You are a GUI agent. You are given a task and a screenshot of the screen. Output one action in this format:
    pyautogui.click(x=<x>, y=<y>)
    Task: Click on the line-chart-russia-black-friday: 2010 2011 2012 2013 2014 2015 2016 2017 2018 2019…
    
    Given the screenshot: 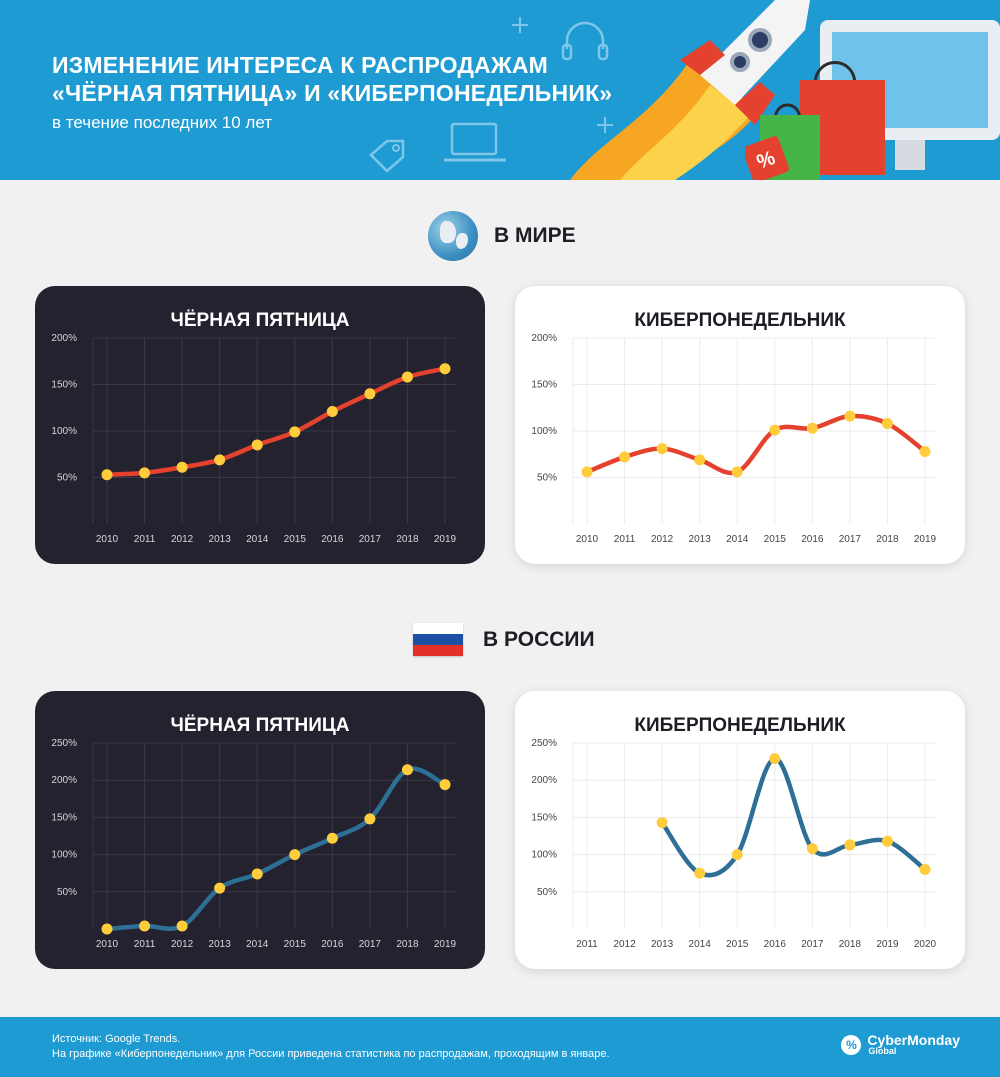 What is the action you would take?
    pyautogui.click(x=254, y=844)
    